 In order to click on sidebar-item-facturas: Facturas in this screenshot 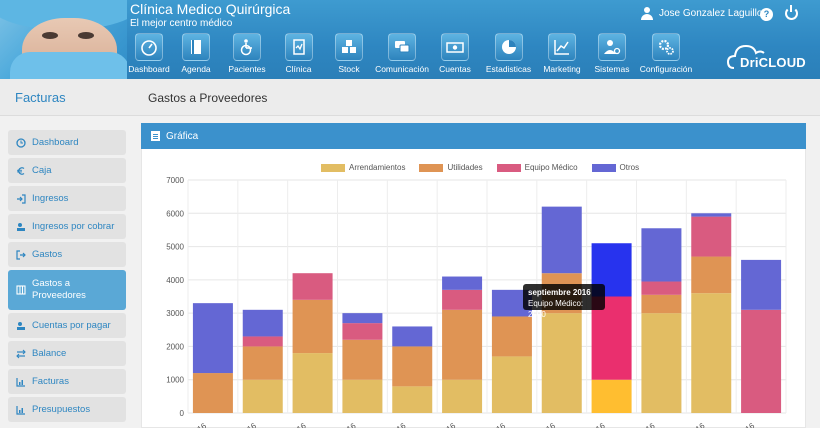, I will do `click(67, 381)`.